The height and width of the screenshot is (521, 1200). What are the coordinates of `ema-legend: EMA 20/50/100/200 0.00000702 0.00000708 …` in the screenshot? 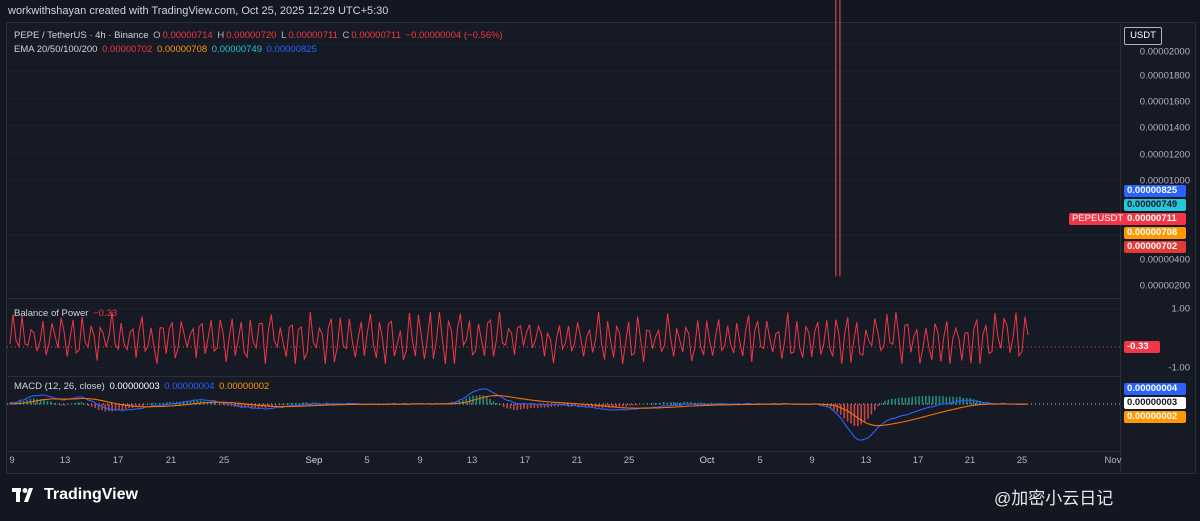 It's located at (166, 49).